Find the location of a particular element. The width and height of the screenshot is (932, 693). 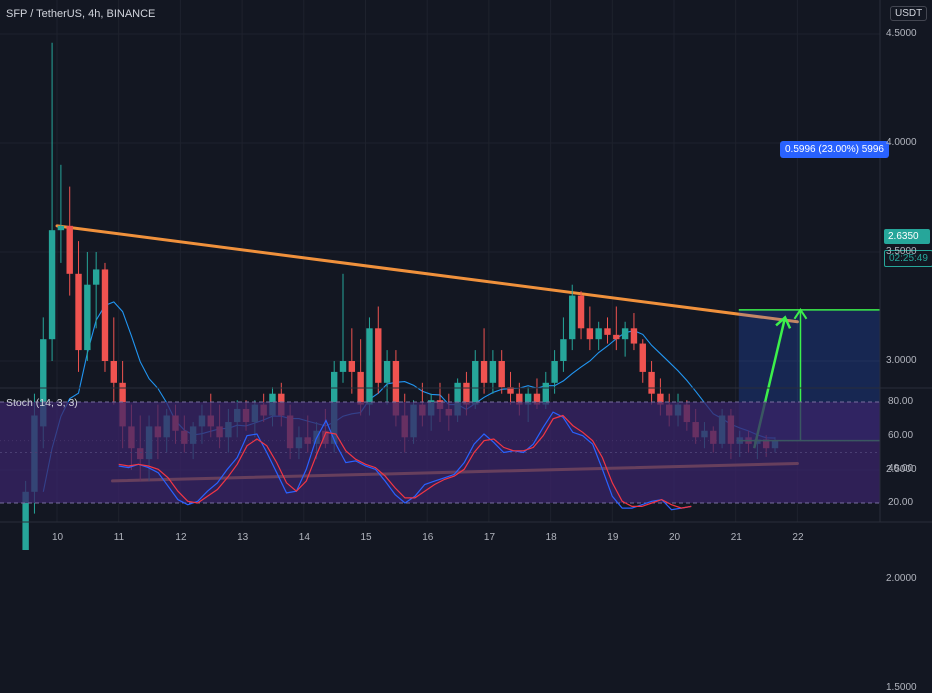

last-price-badge: 2.6350 is located at coordinates (907, 236).